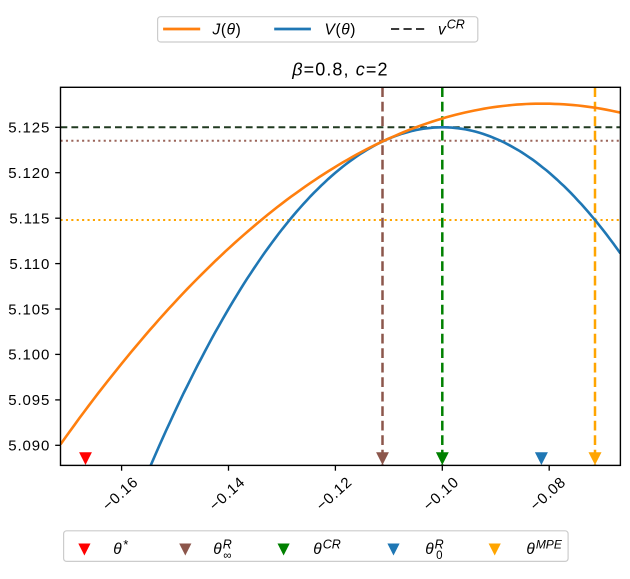  Describe the element at coordinates (29, 355) in the screenshot. I see `svg-text: 5.100` at that location.